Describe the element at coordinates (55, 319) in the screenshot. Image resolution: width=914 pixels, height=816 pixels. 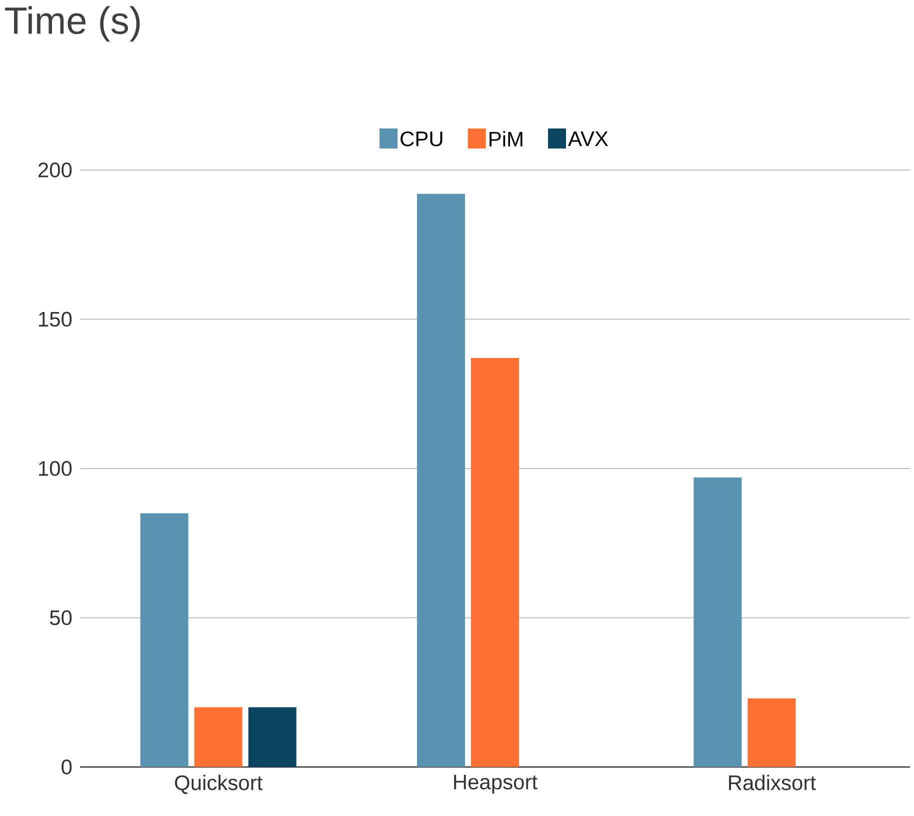
I see `y-tick-label: 150` at that location.